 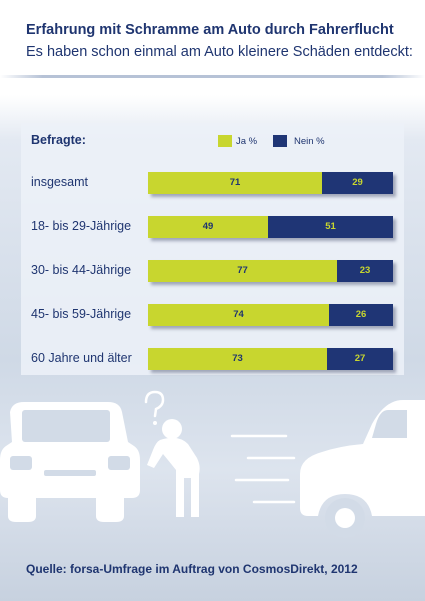 I want to click on stacked-bar: 77 23, so click(x=270, y=271).